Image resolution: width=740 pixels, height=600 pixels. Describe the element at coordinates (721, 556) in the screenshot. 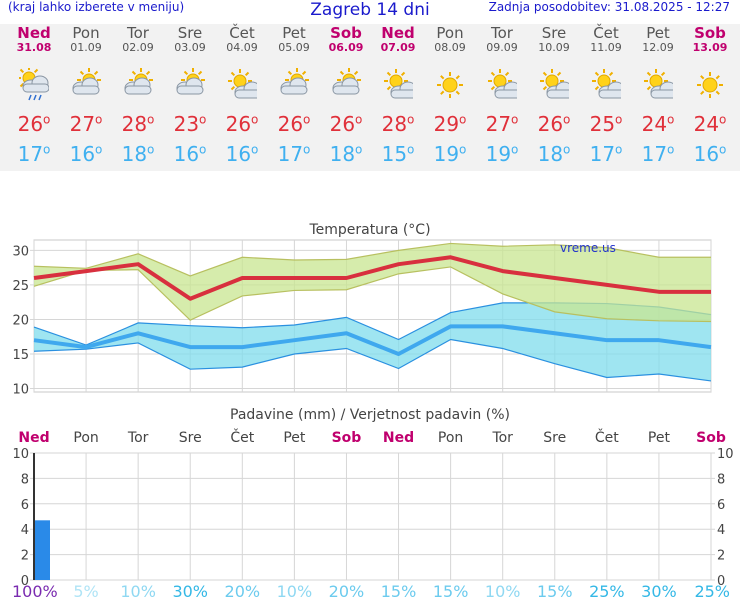

I see `precipitation-y-tick-label-right: 2` at that location.